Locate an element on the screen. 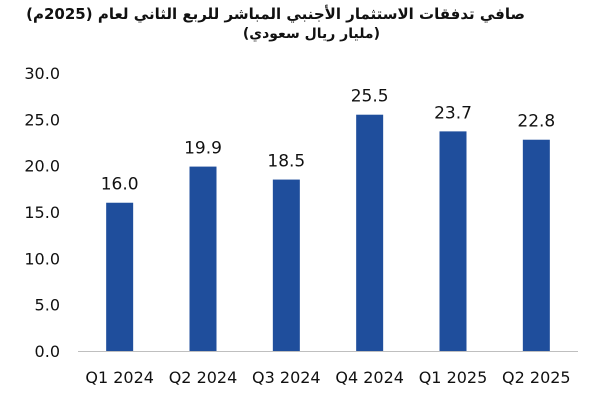 This screenshot has height=410, width=600. x-tick-label: Q2 2025 is located at coordinates (536, 377).